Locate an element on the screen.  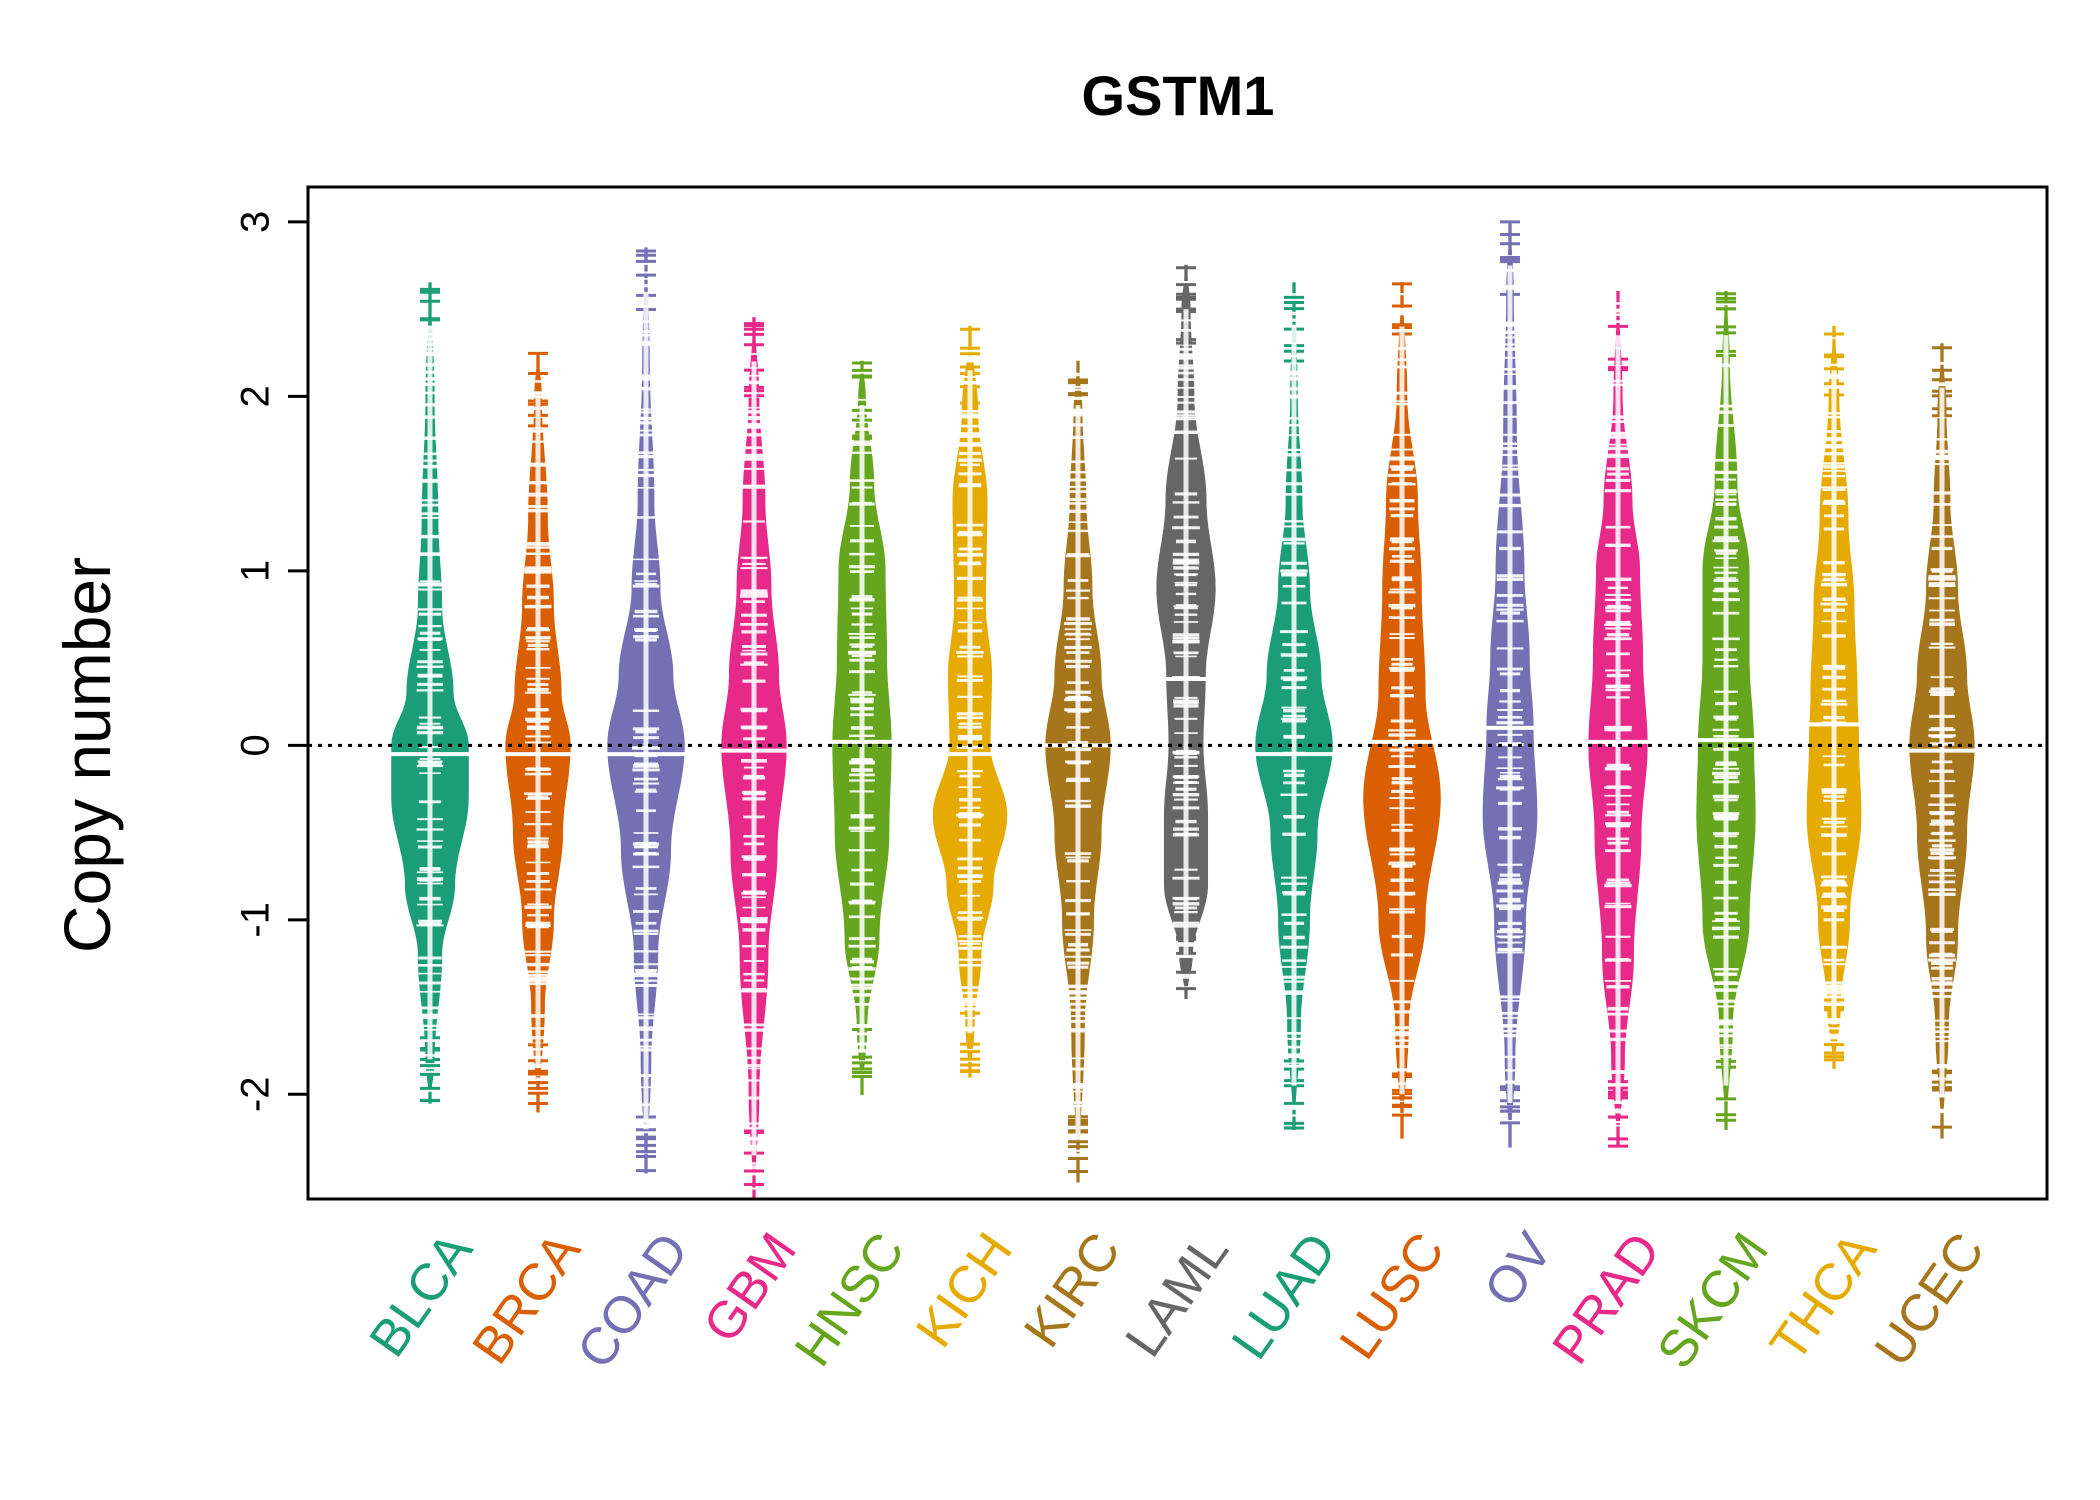
bean-ucec is located at coordinates (1942, 741).